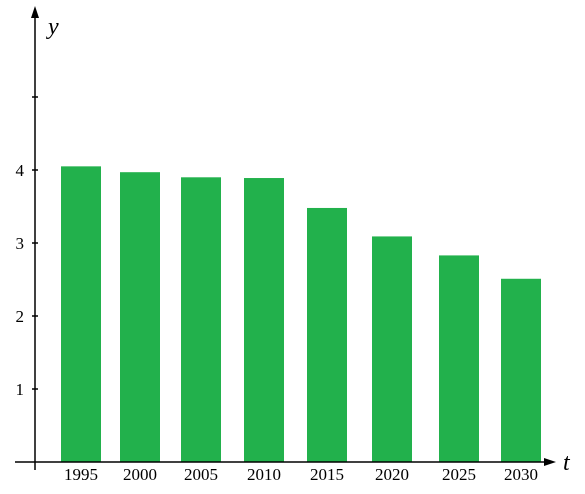 Image resolution: width=585 pixels, height=494 pixels. Describe the element at coordinates (459, 358) in the screenshot. I see `bar-2025` at that location.